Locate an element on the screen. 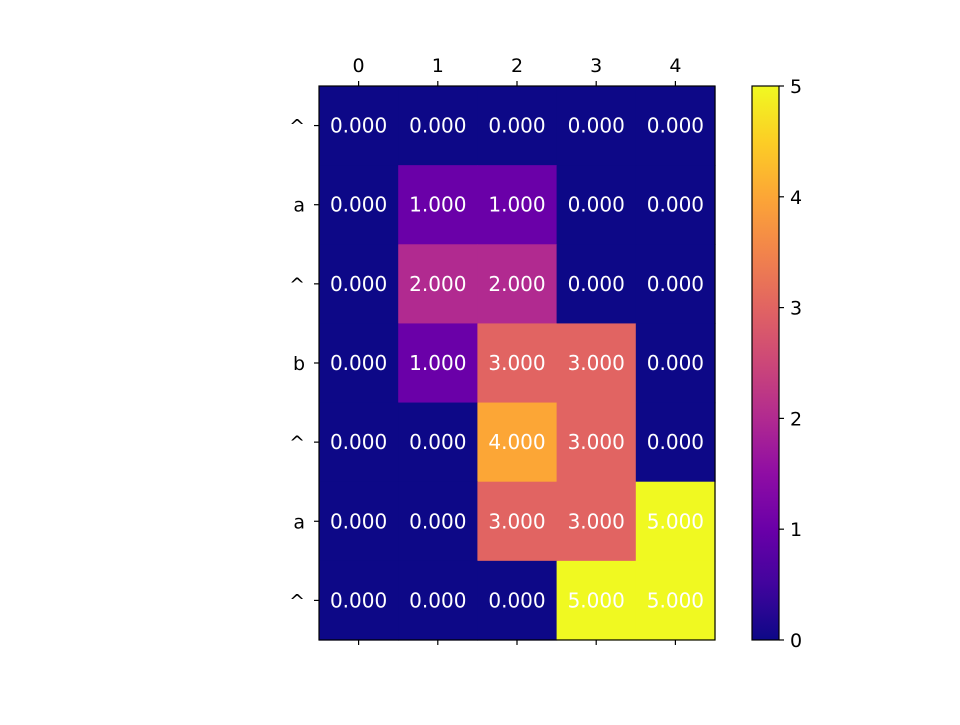 Image resolution: width=960 pixels, height=725 pixels. colorbar-tick-label: 5 is located at coordinates (796, 87).